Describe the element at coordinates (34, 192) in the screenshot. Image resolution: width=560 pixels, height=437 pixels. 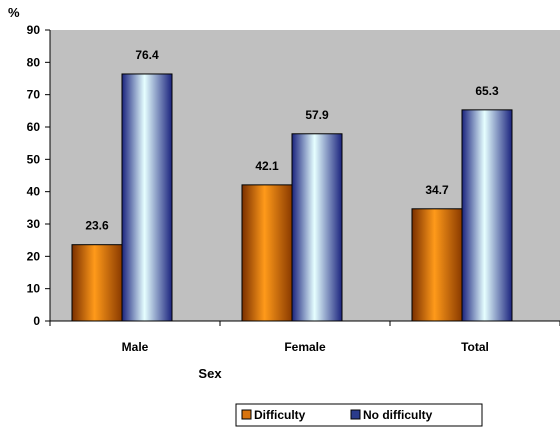
I see `y-tick-label: 40` at that location.